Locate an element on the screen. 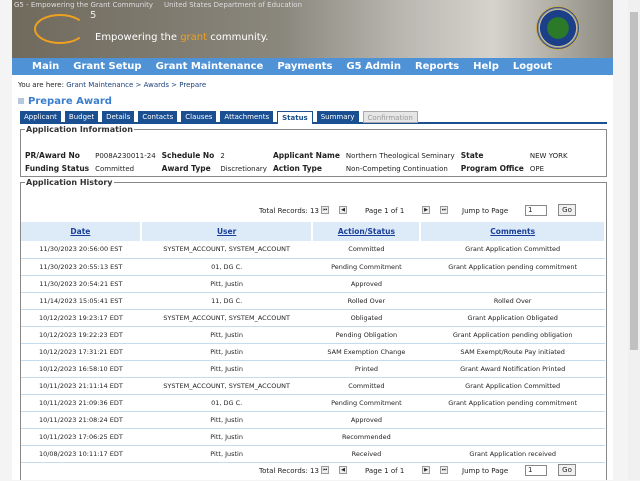 This screenshot has width=640, height=481. cell-user: SYSTEM_ACCOUNT, SYSTEM_ACCOUNT is located at coordinates (226, 250).